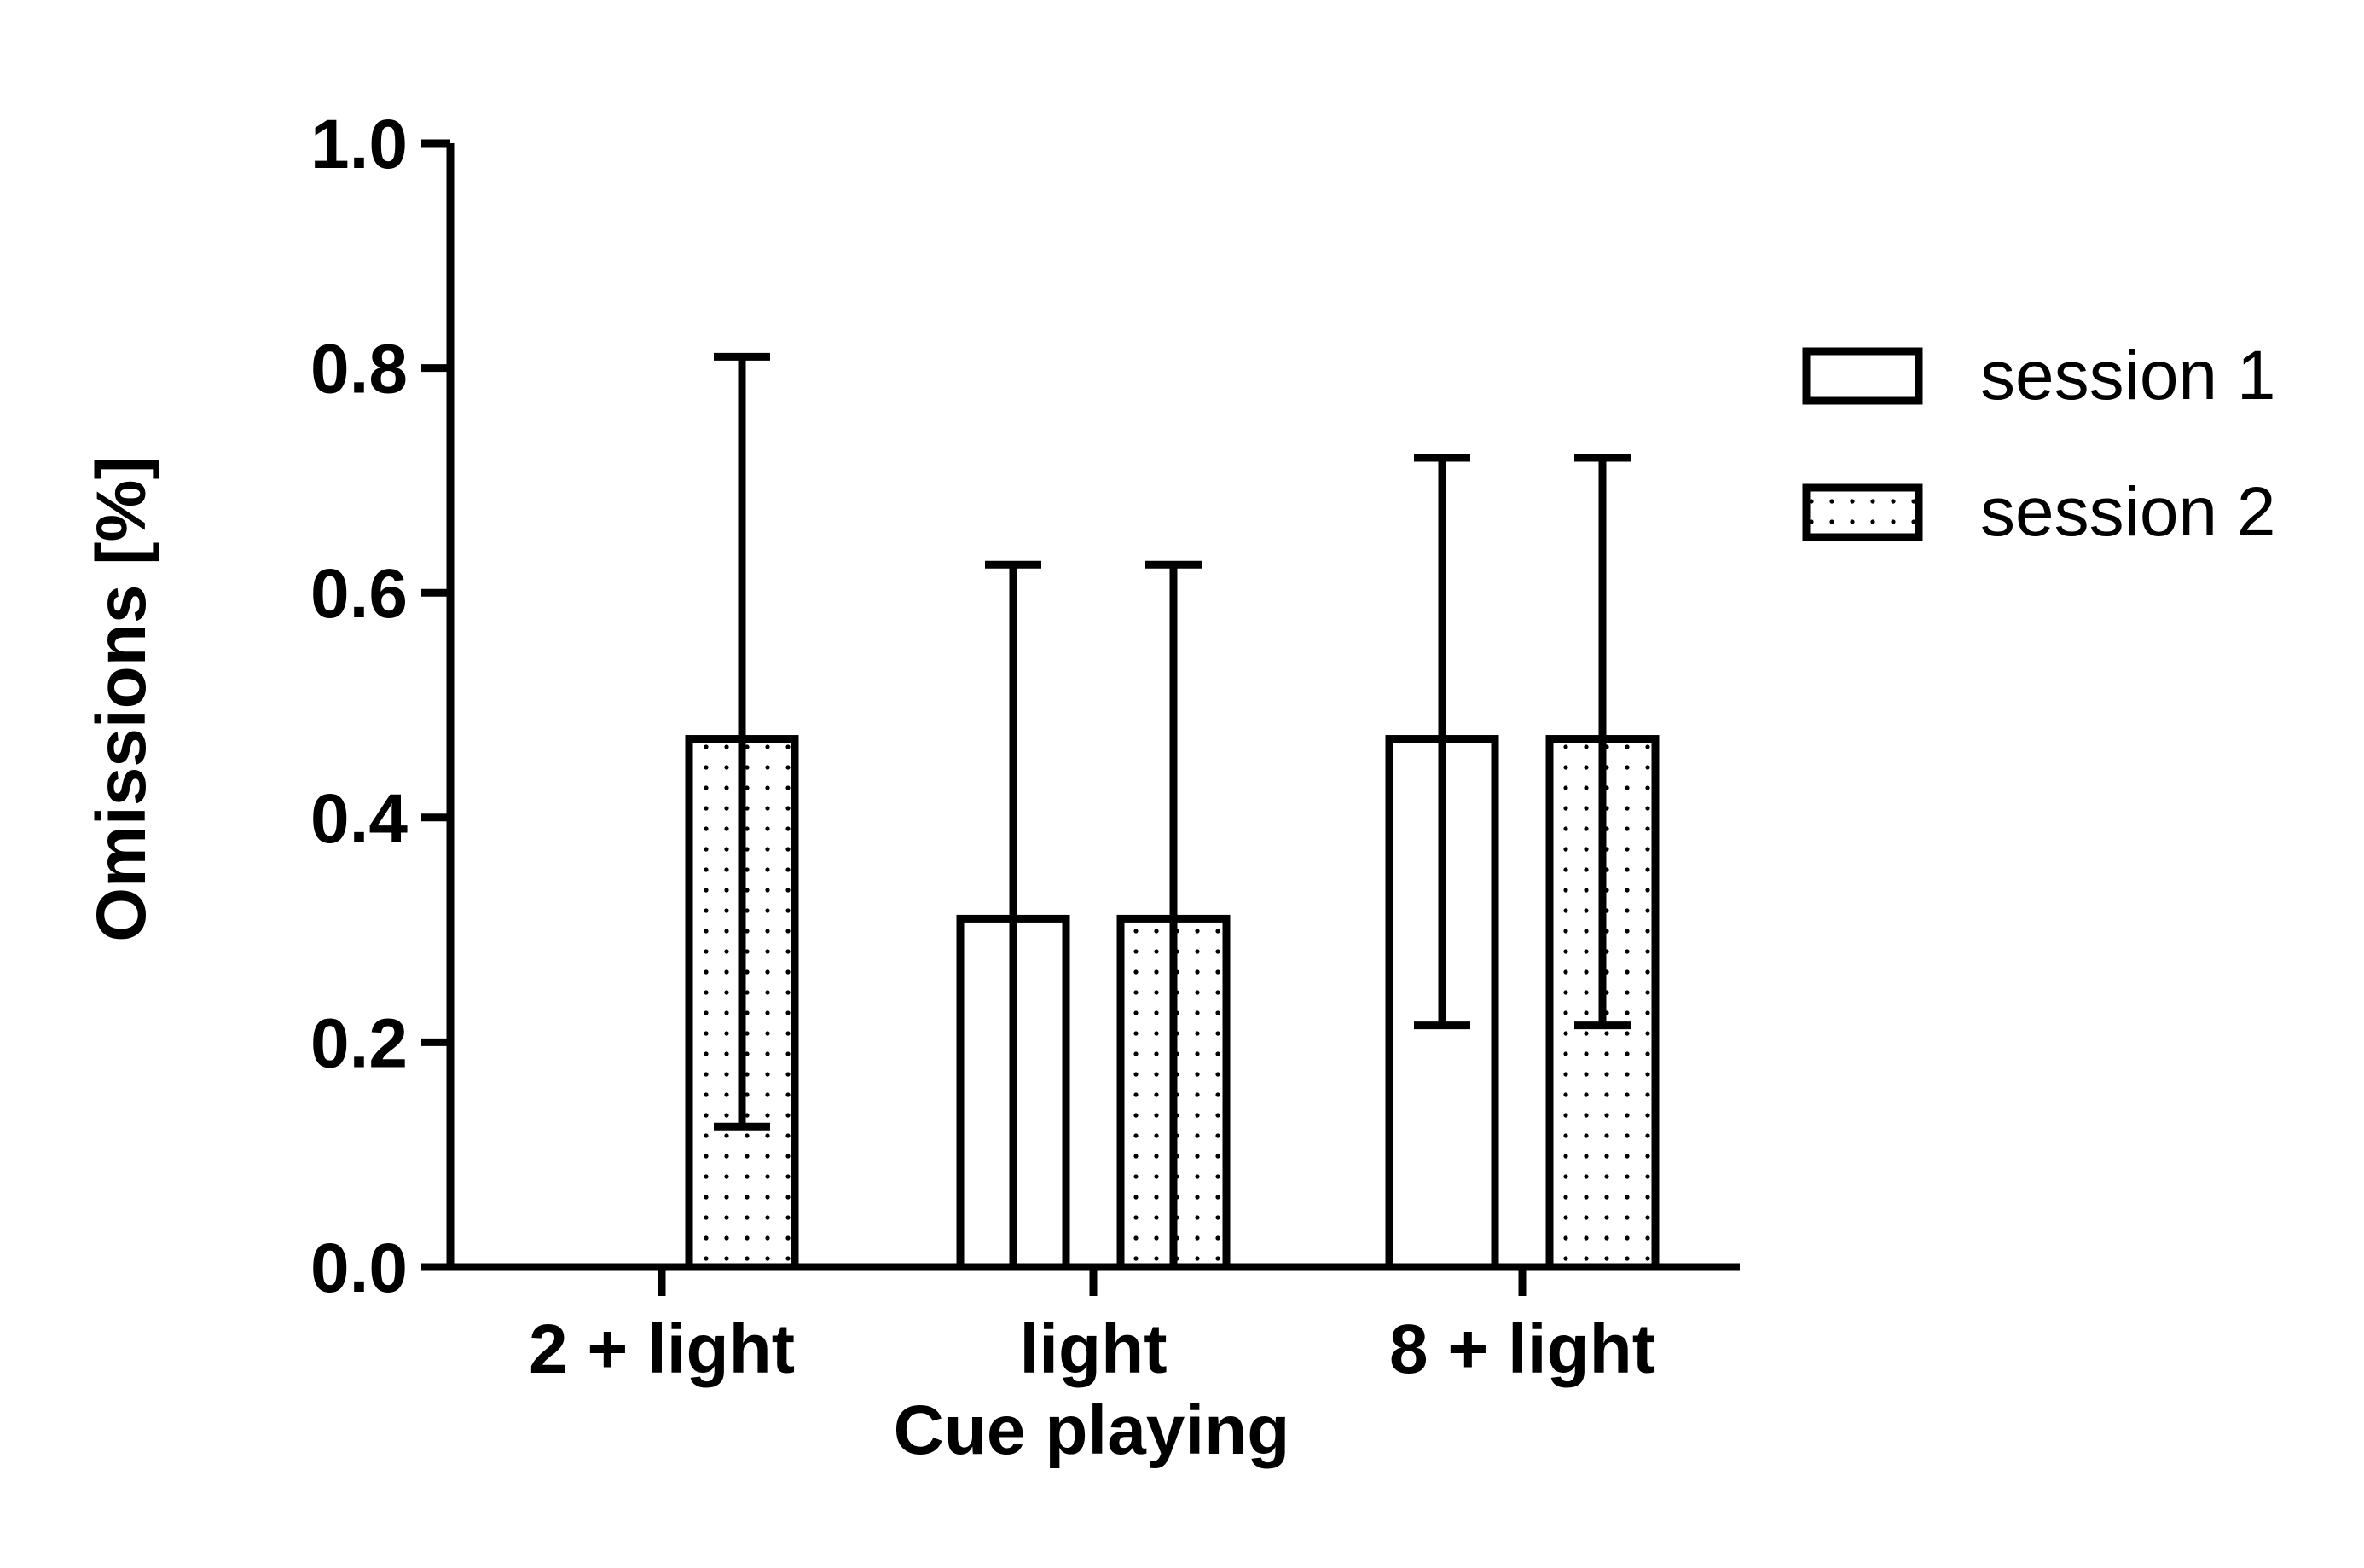 This screenshot has width=2364, height=1568. Describe the element at coordinates (359, 594) in the screenshot. I see `y-tick-label: 0.6` at that location.